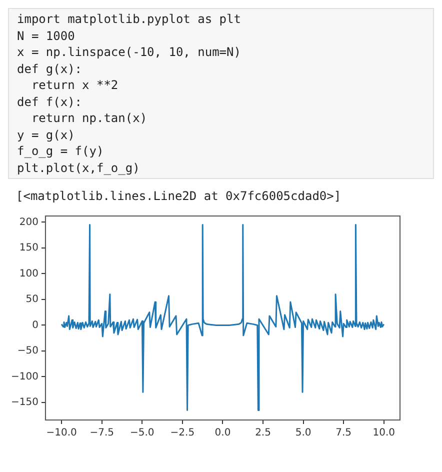  Describe the element at coordinates (263, 433) in the screenshot. I see `x-tick-label: 2.5` at that location.